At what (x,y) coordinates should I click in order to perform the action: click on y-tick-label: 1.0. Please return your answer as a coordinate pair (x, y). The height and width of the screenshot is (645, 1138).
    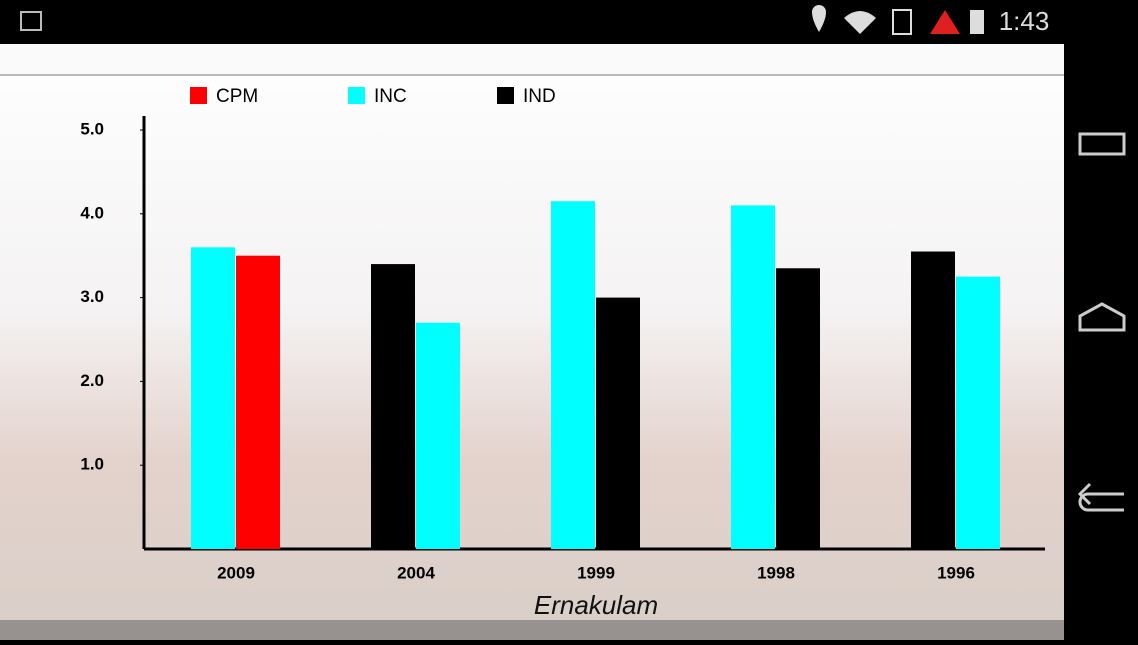
    Looking at the image, I should click on (92, 464).